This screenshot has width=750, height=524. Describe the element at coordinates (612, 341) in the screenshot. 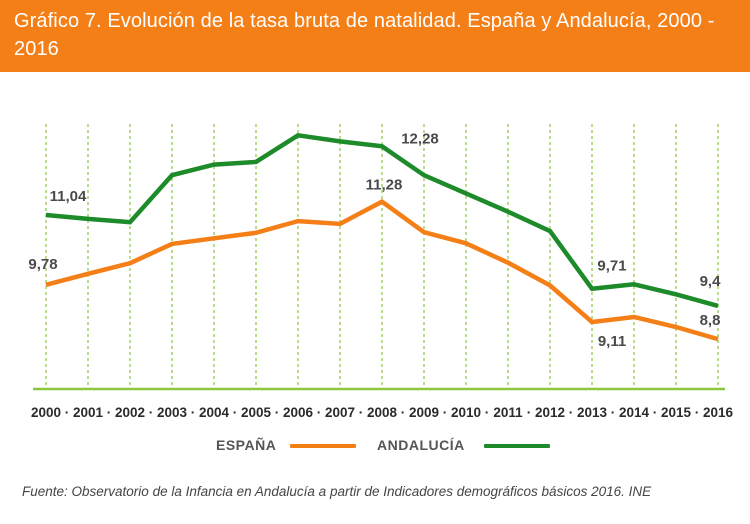

I see `data-label-2013: 9,11` at that location.